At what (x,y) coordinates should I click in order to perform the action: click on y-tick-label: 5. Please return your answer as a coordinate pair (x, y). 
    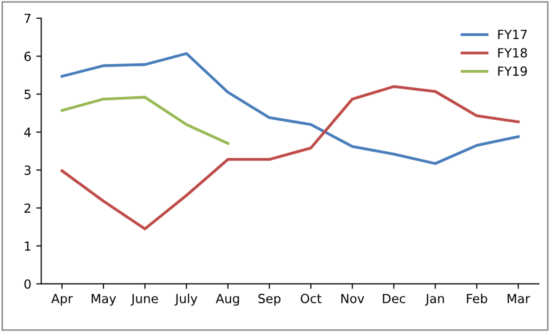
    Looking at the image, I should click on (27, 95).